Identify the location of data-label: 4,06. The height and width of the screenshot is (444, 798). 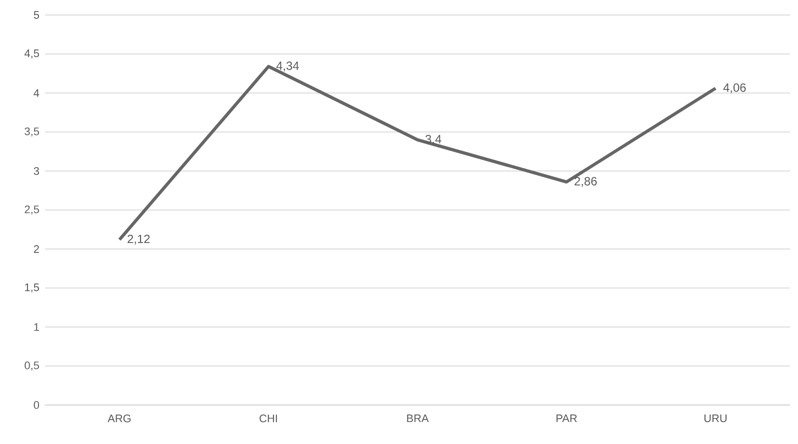
(734, 88).